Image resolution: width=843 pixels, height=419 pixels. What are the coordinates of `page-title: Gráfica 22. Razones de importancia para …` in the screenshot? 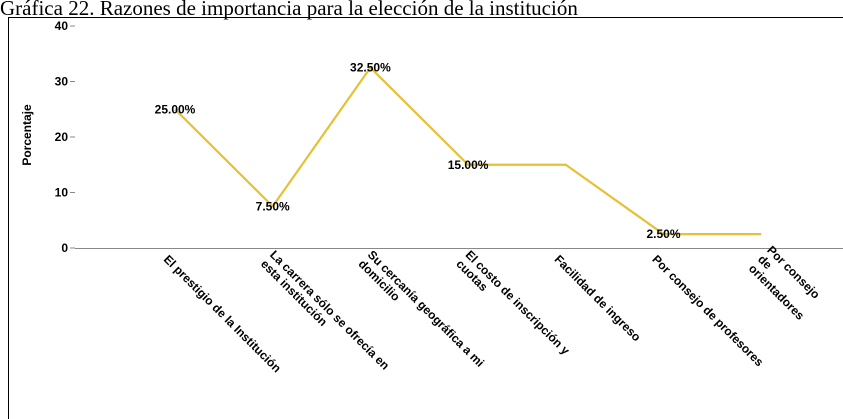 It's located at (289, 10).